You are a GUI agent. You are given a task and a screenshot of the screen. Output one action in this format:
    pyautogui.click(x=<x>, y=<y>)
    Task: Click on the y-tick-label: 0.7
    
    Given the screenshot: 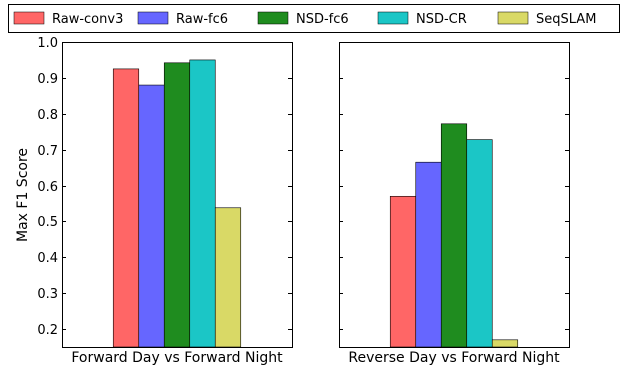 What is the action you would take?
    pyautogui.click(x=47, y=151)
    